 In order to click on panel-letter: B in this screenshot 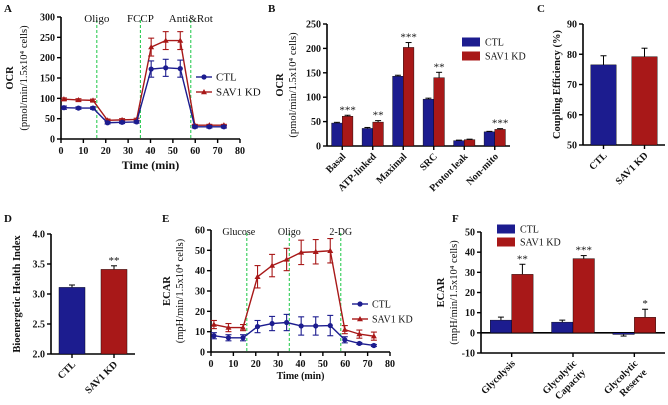, I will do `click(272, 9)`.